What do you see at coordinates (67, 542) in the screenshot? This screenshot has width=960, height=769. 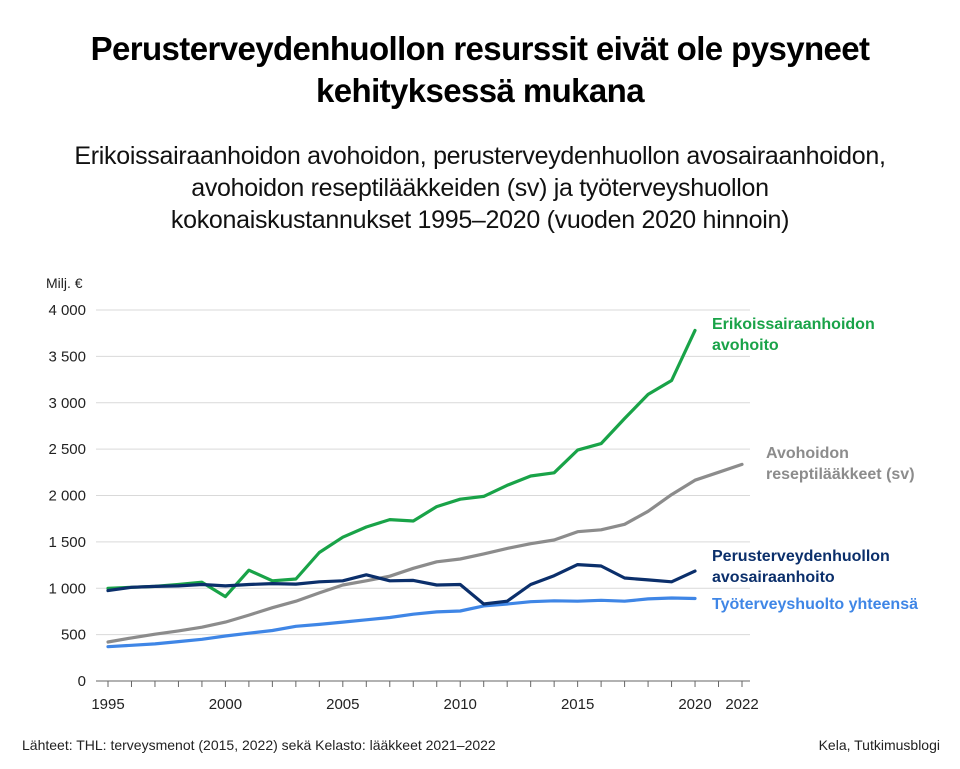 I see `y-tick-label: 1 500` at bounding box center [67, 542].